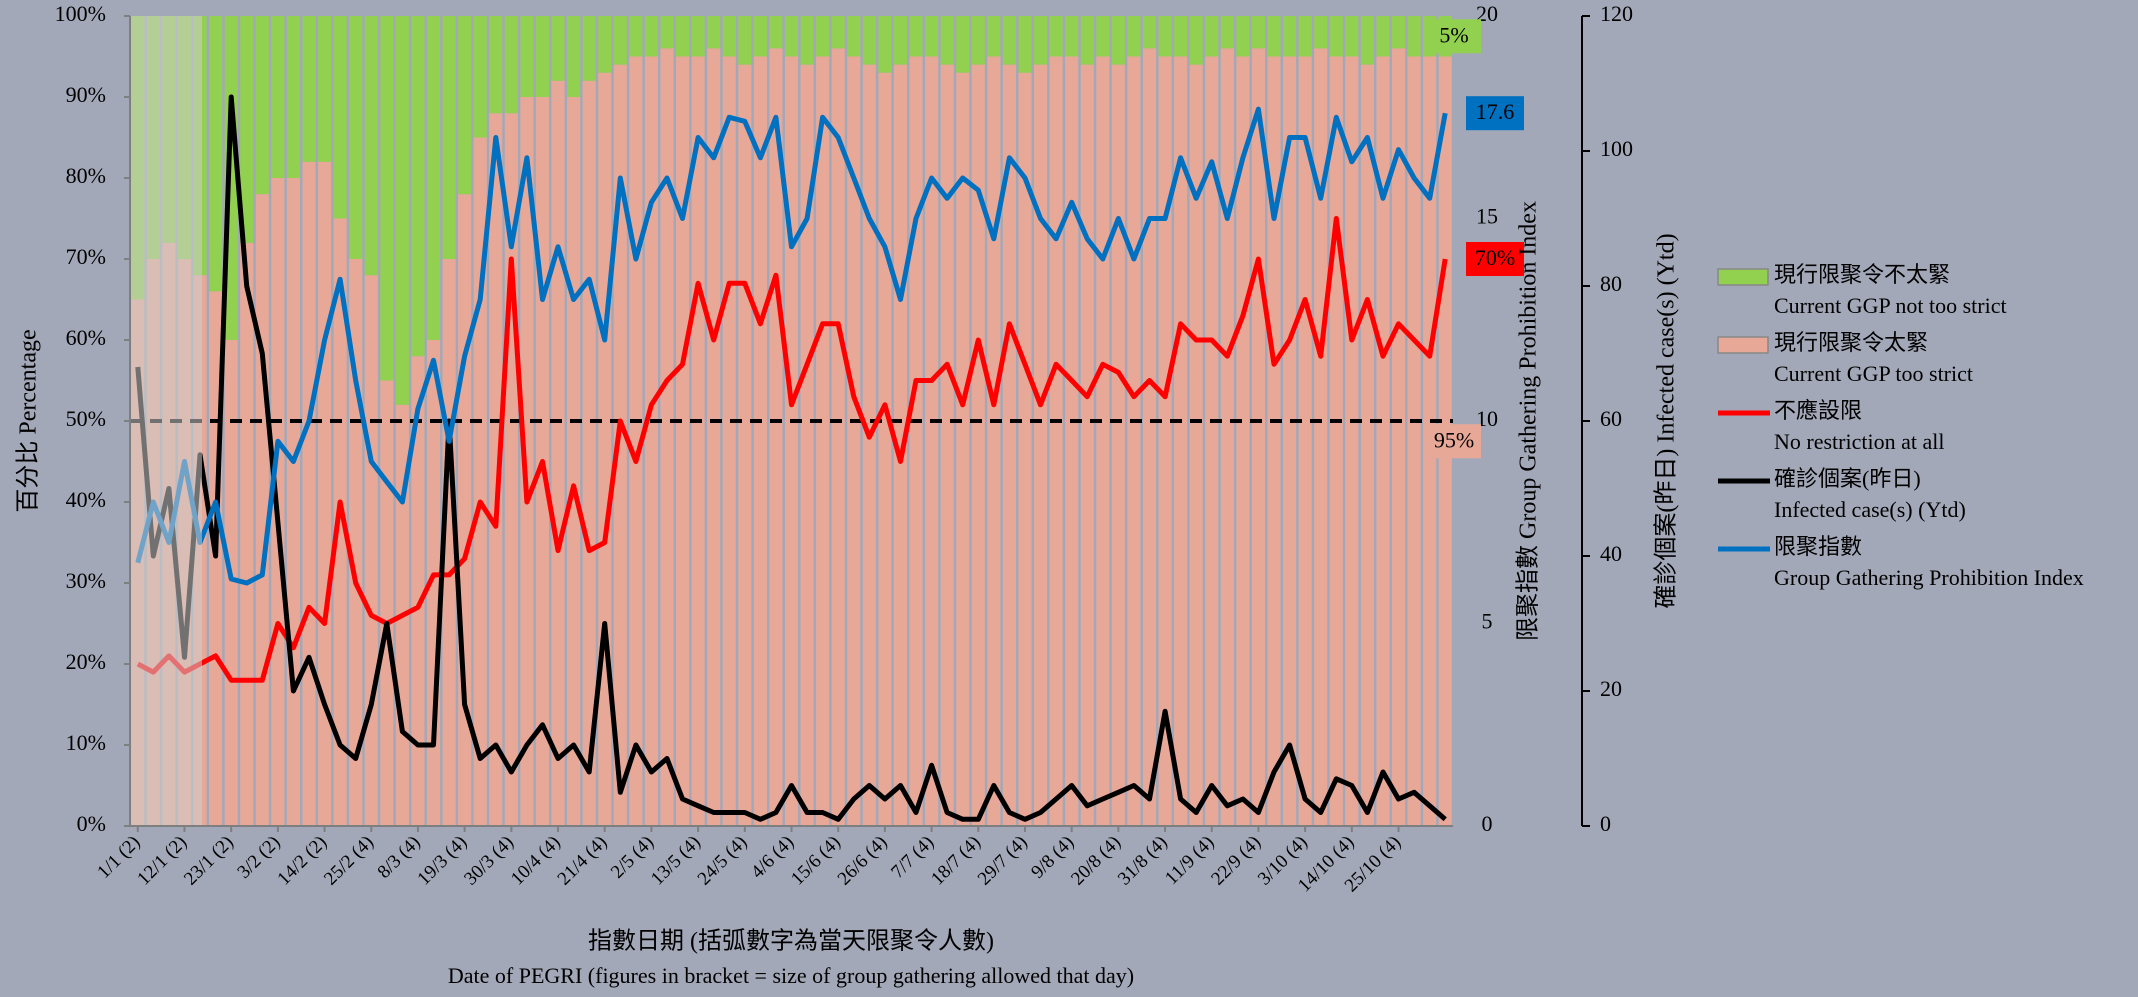 The width and height of the screenshot is (2138, 997). I want to click on end-label: 5%, so click(1453, 34).